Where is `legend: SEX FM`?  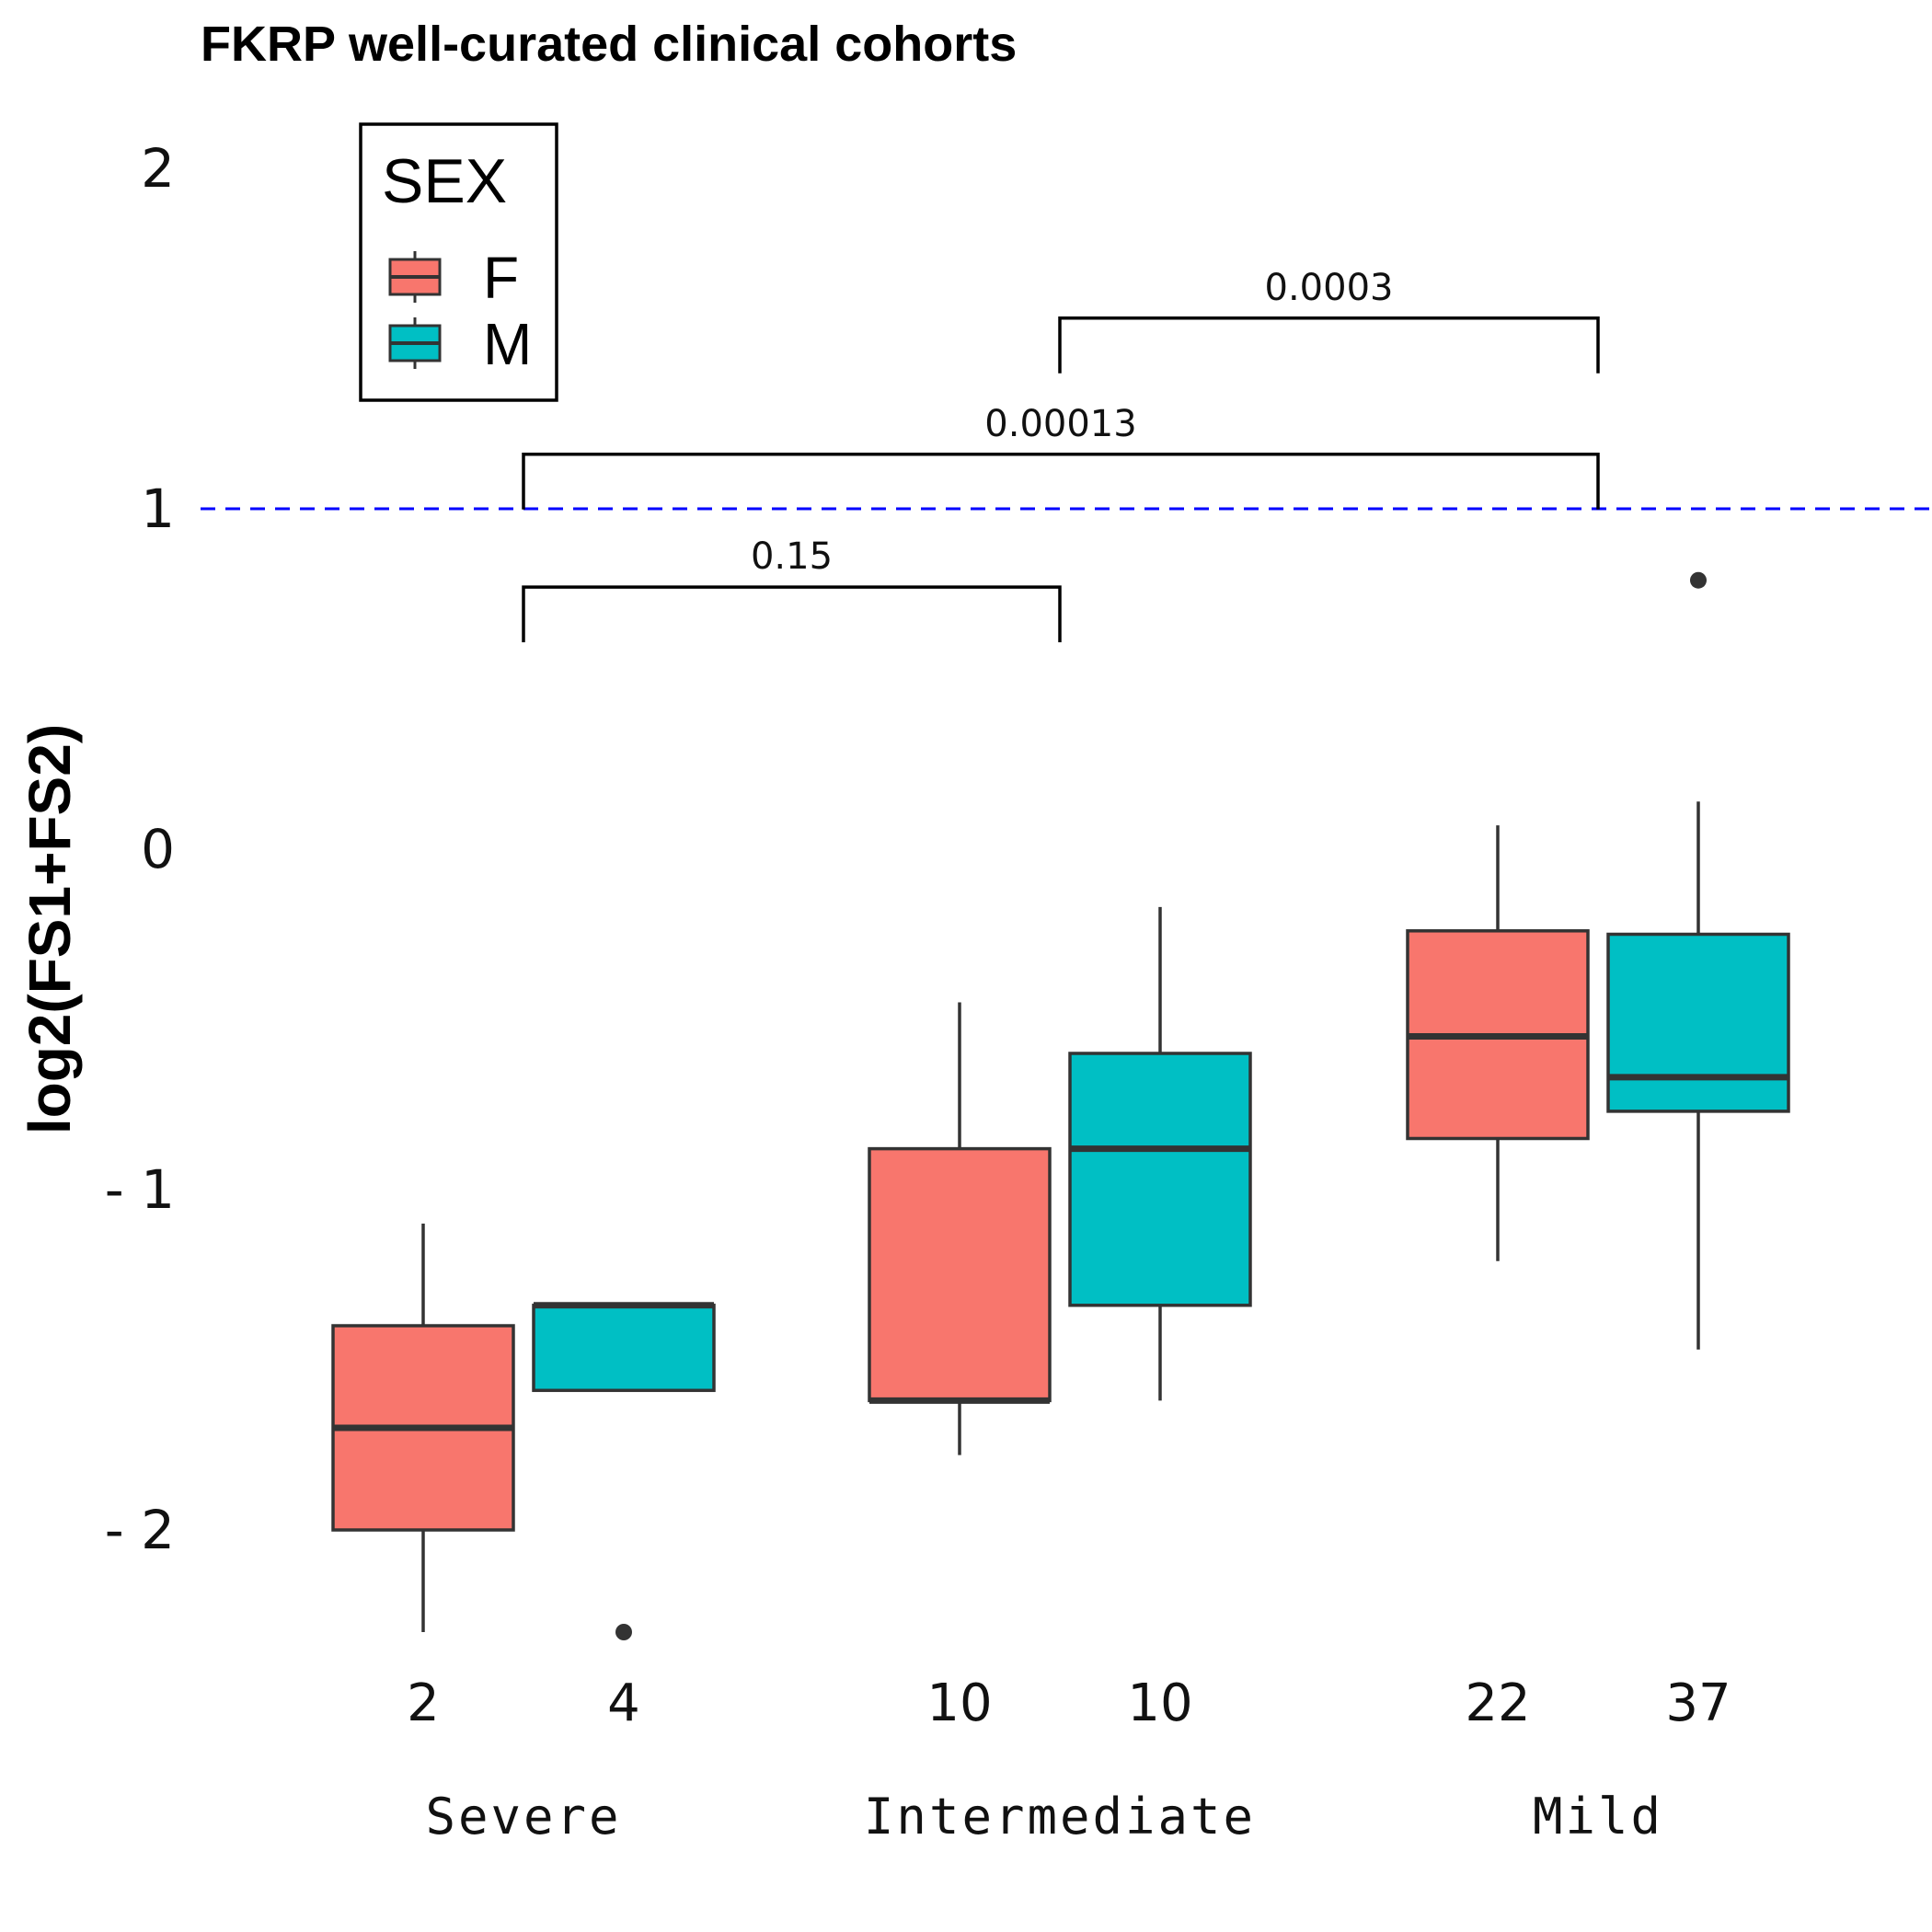
legend: SEX FM is located at coordinates (458, 262).